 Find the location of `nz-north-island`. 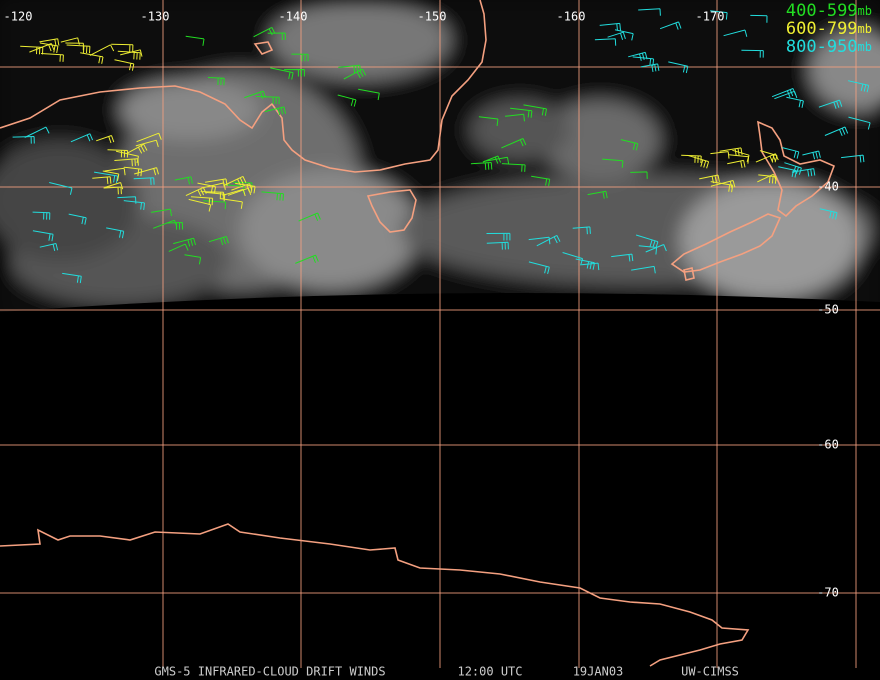

nz-north-island is located at coordinates (796, 169).